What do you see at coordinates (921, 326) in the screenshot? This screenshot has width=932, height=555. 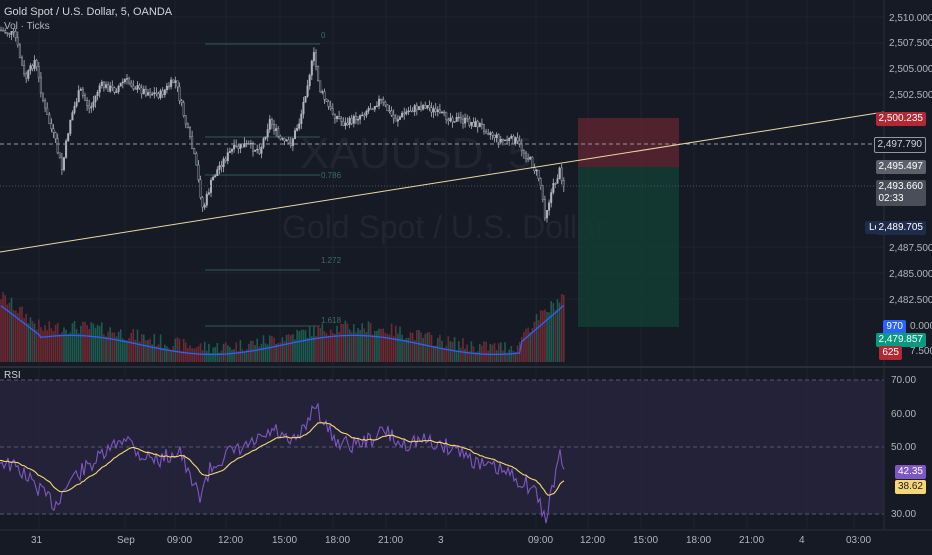 I see `price-tick: 0.000` at bounding box center [921, 326].